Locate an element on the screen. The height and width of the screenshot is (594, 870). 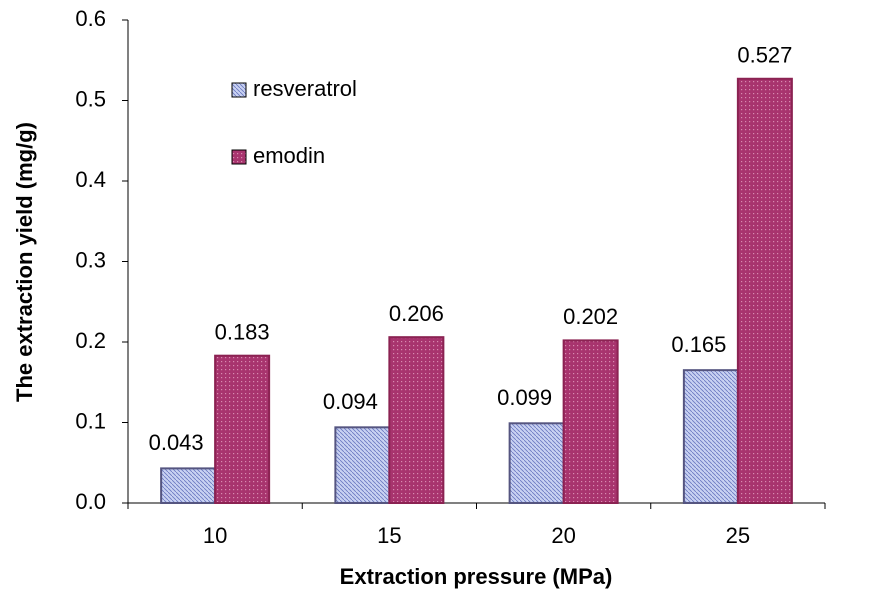
y-tick-label: 0.3 is located at coordinates (90, 259).